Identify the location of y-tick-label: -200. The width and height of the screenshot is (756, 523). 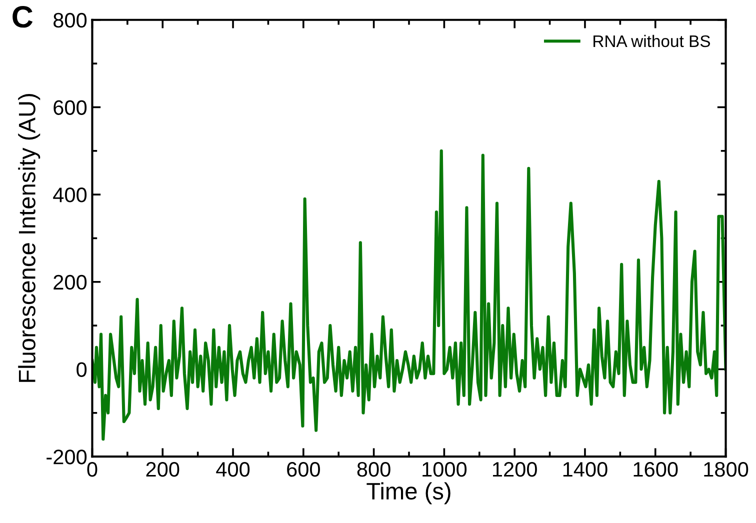
(66, 457).